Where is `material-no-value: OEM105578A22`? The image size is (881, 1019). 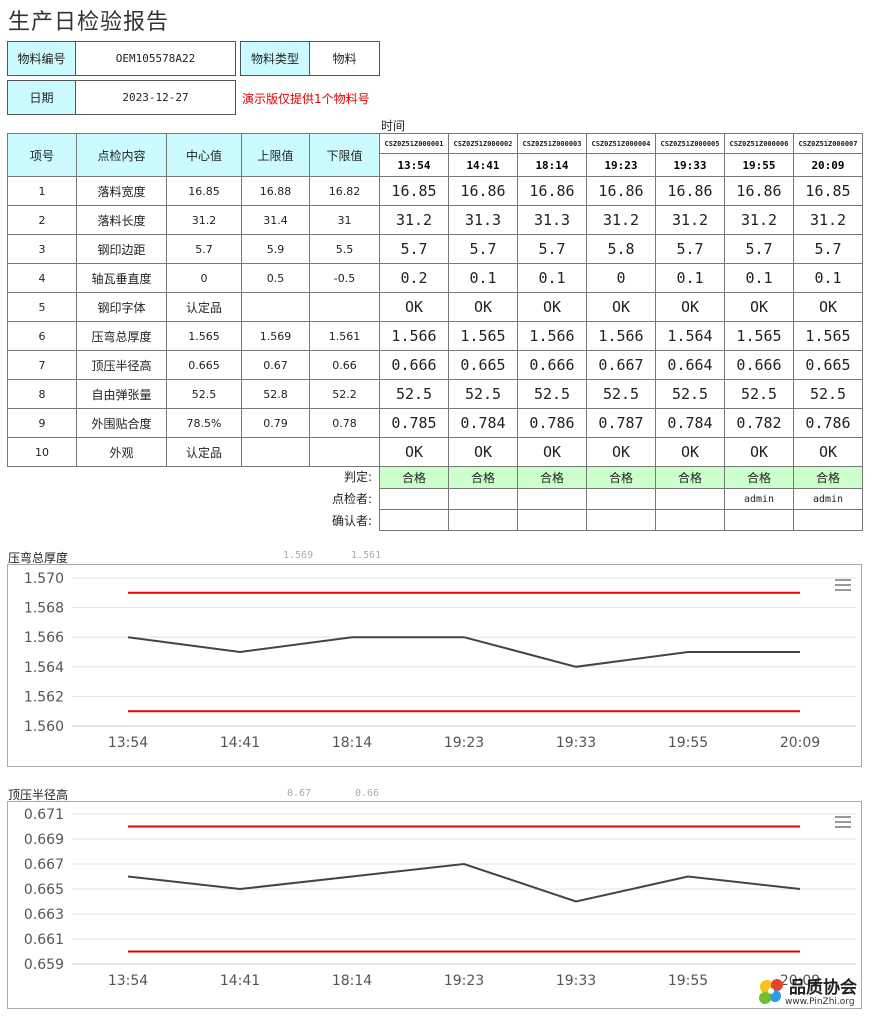
material-no-value: OEM105578A22 is located at coordinates (155, 58).